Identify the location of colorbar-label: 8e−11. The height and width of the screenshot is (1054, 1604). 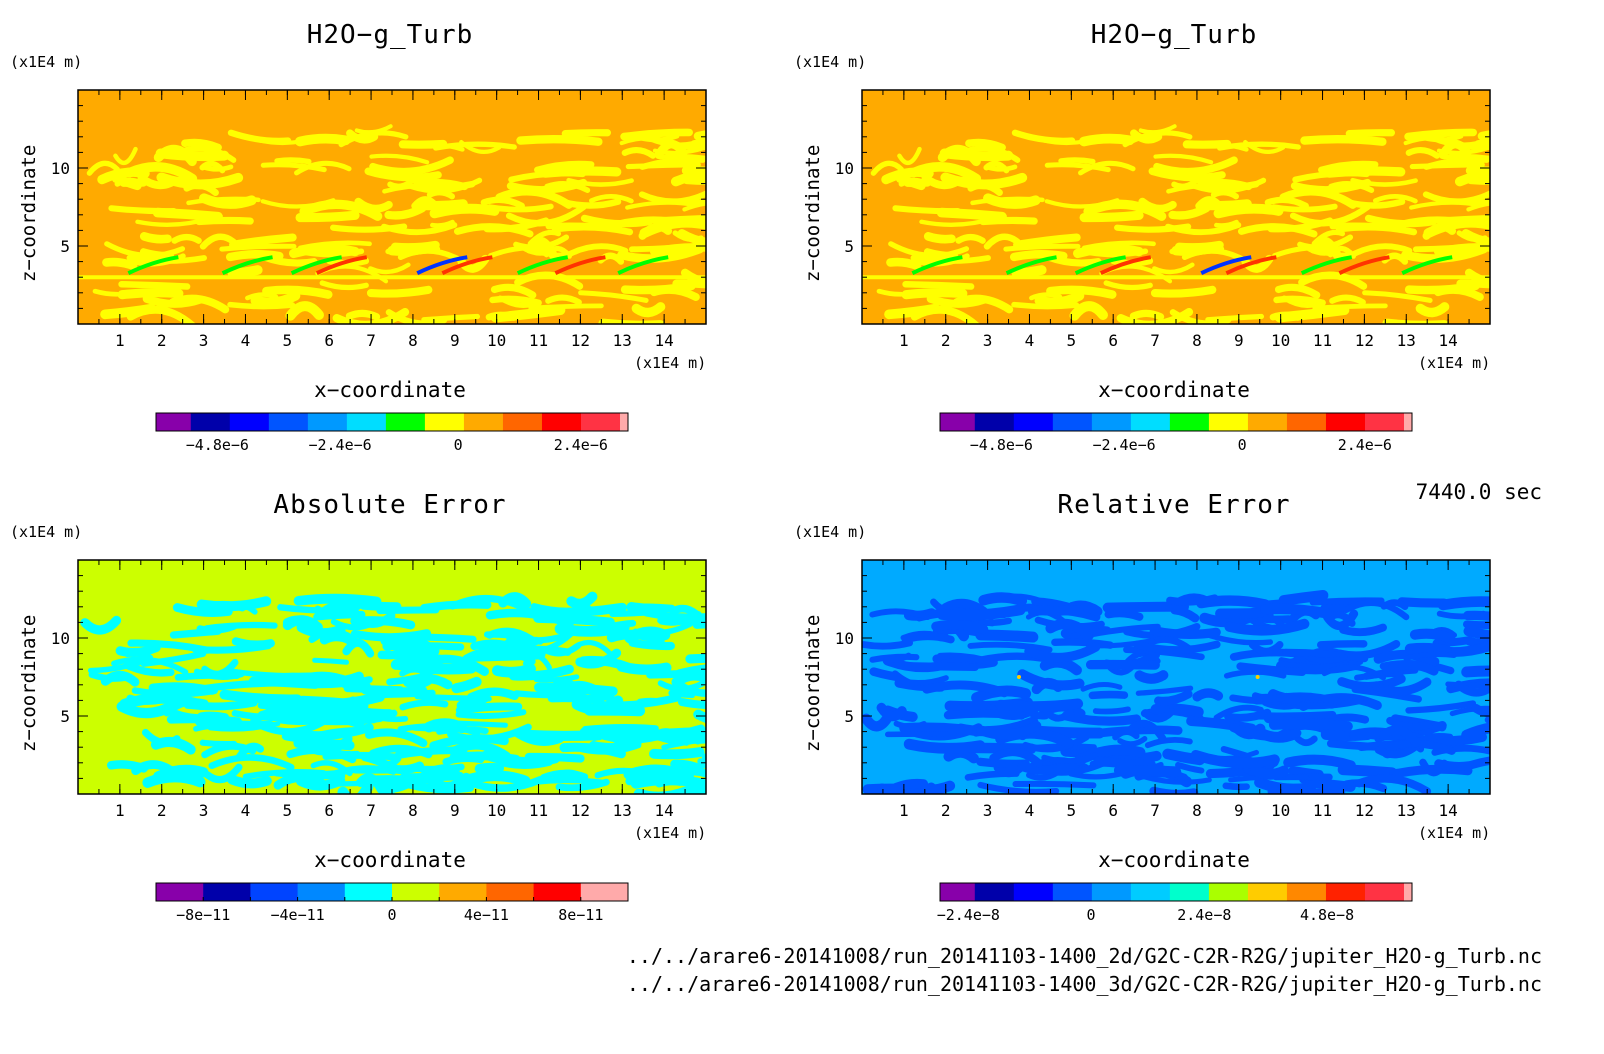
(580, 915).